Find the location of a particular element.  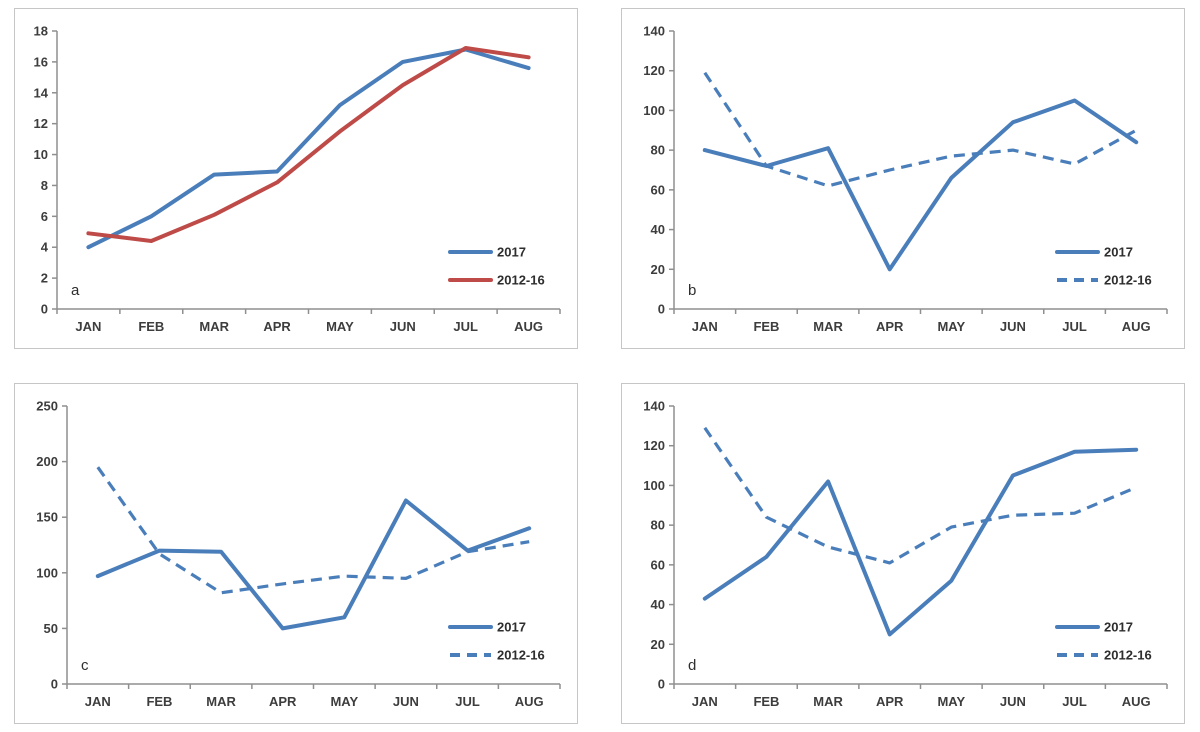

y-tick-label: 50 is located at coordinates (51, 628).